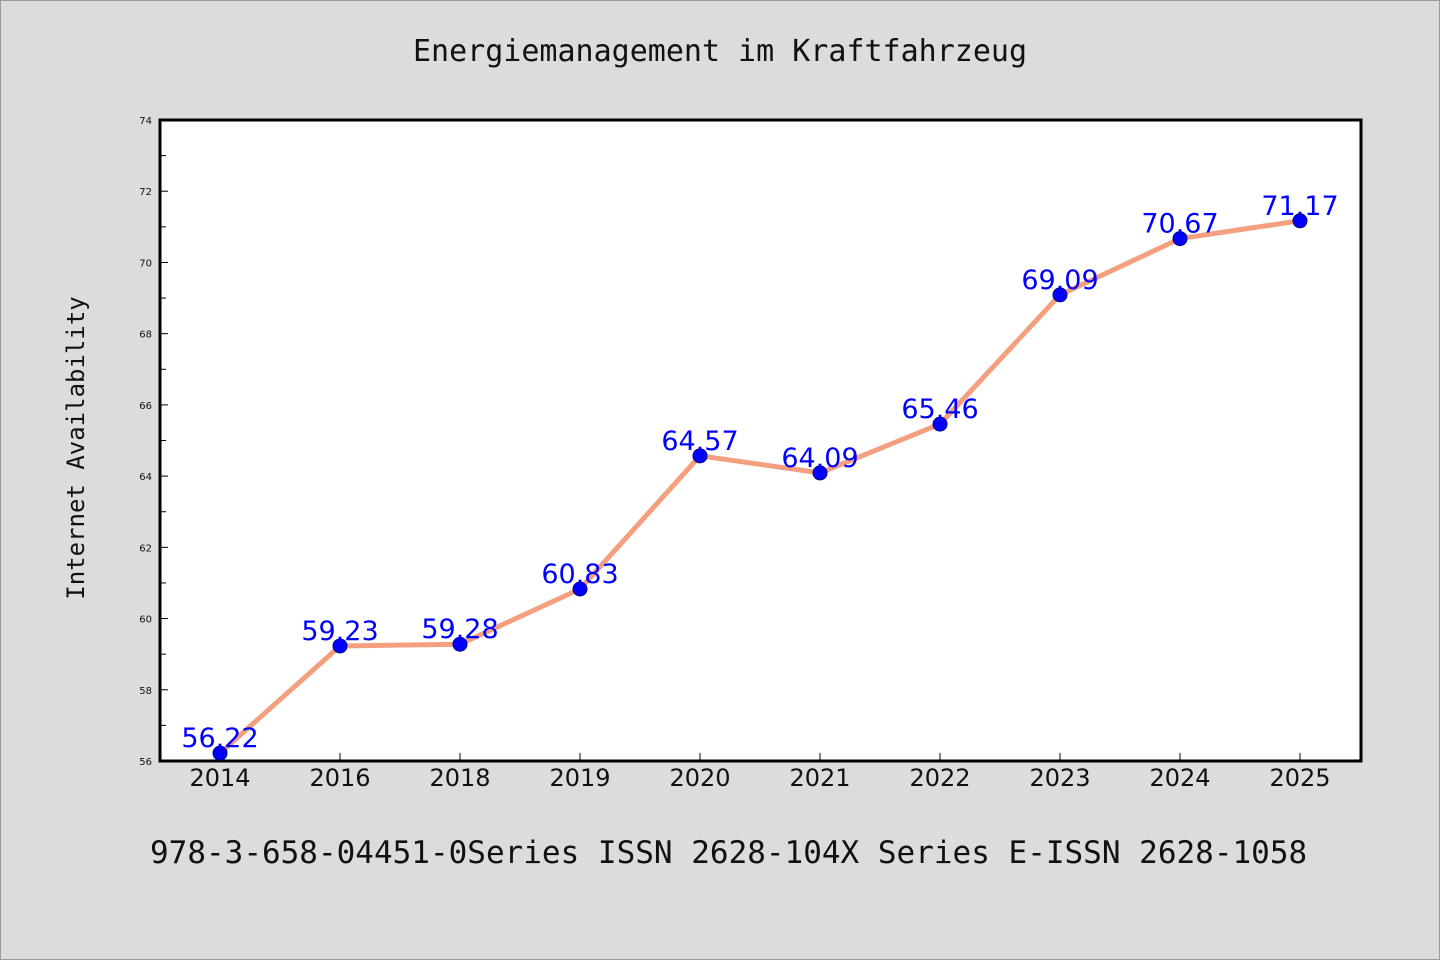 Image resolution: width=1440 pixels, height=960 pixels. What do you see at coordinates (1059, 778) in the screenshot?
I see `x-tick-label: 2023` at bounding box center [1059, 778].